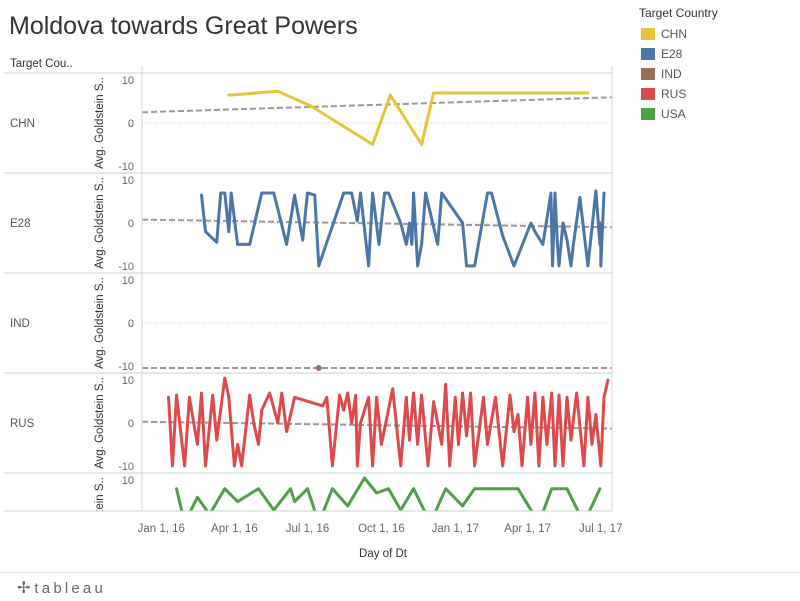 The width and height of the screenshot is (800, 601). I want to click on legend-swatch-e28, so click(648, 54).